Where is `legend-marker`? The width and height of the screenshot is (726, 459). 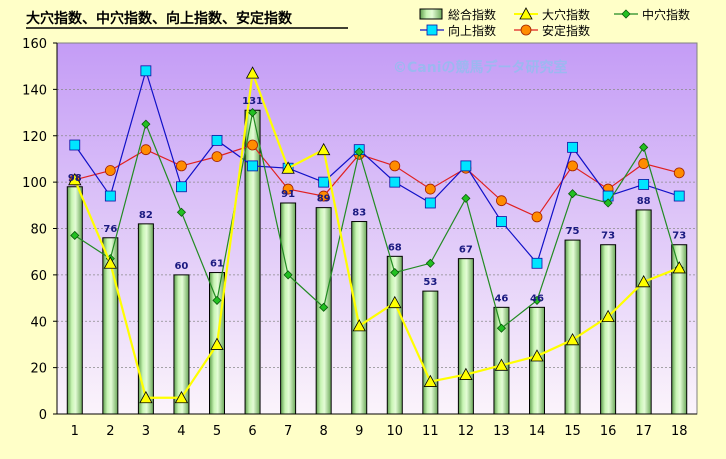
legend-marker is located at coordinates (526, 13).